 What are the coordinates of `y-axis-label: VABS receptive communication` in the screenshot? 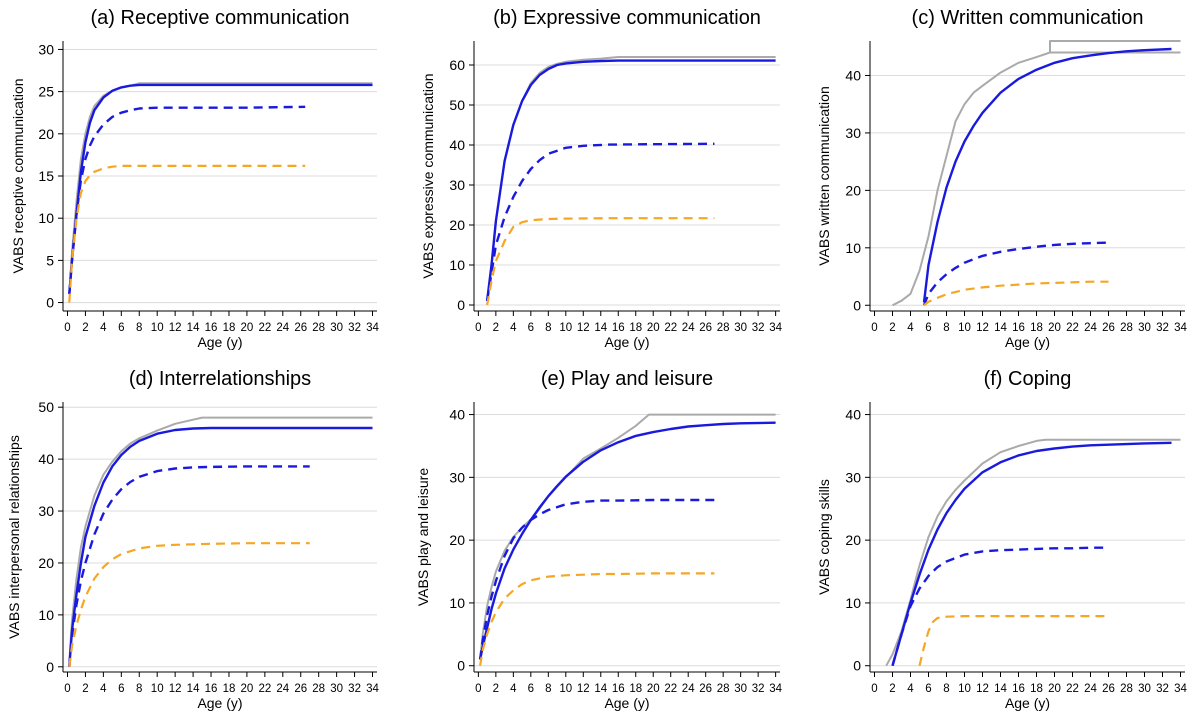 It's located at (18, 175).